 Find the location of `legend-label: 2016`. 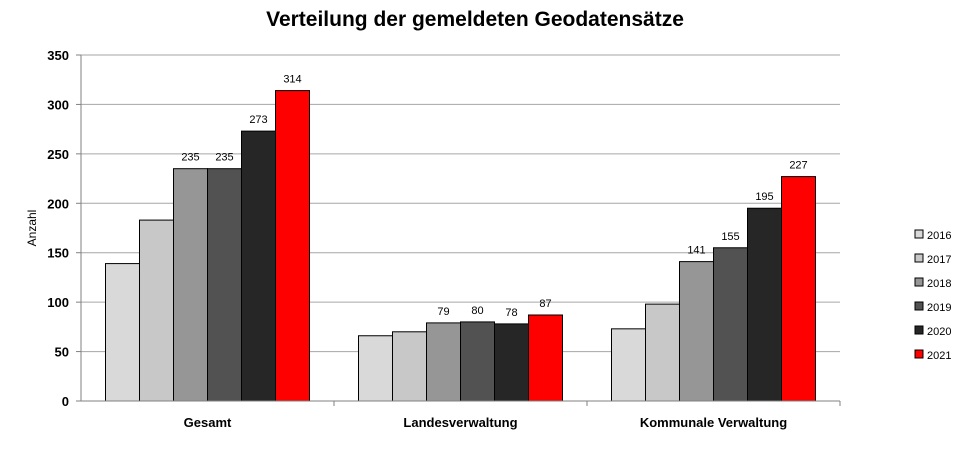

legend-label: 2016 is located at coordinates (939, 236).